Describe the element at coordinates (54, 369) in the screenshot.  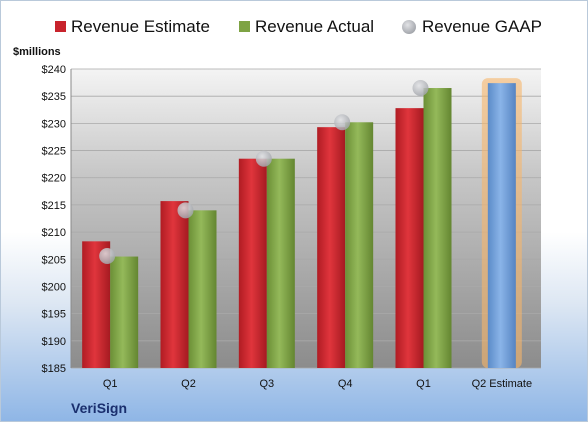
I see `y-tick-label: $185` at that location.